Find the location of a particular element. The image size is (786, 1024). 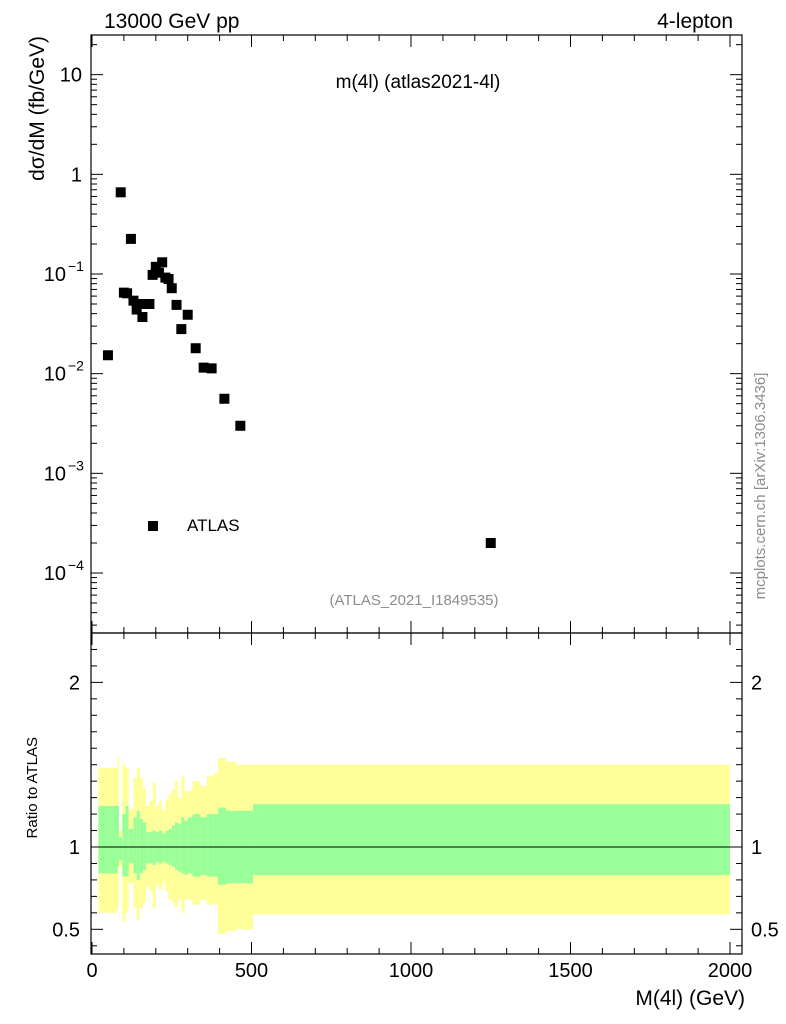

header-right: 4-lepton is located at coordinates (695, 21).